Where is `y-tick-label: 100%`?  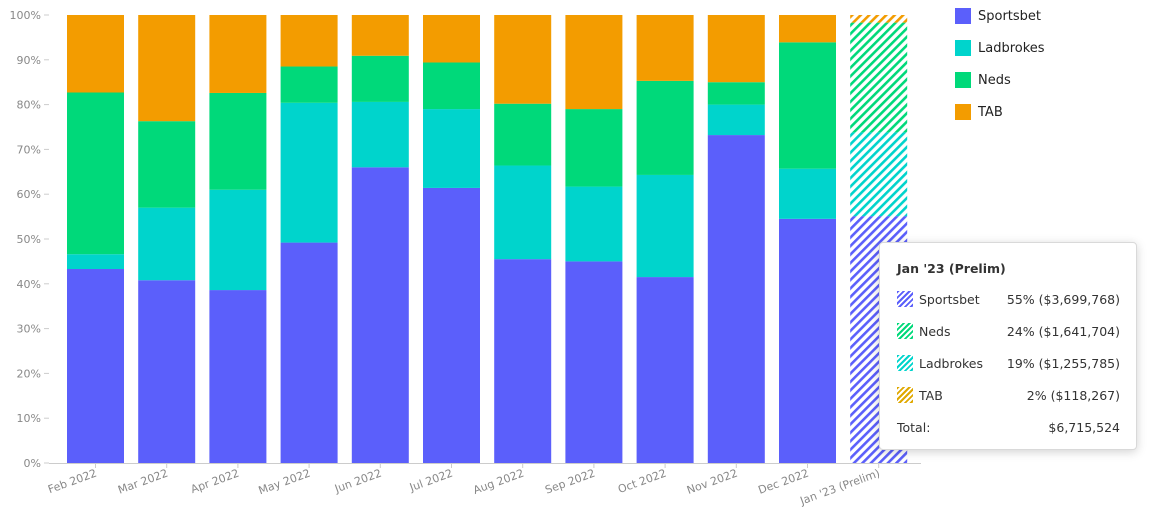 y-tick-label: 100% is located at coordinates (25, 15).